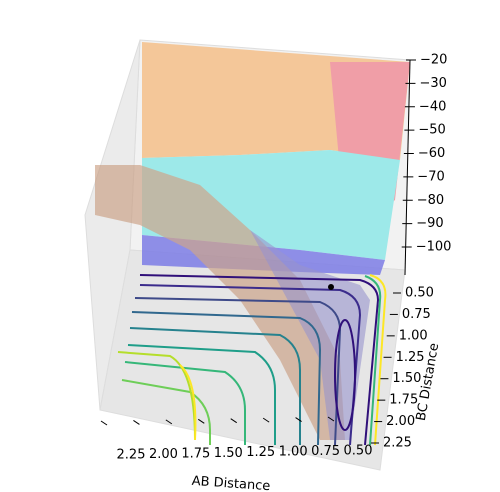 This screenshot has width=500, height=492. Describe the element at coordinates (434, 247) in the screenshot. I see `z-tick-label: −100` at that location.